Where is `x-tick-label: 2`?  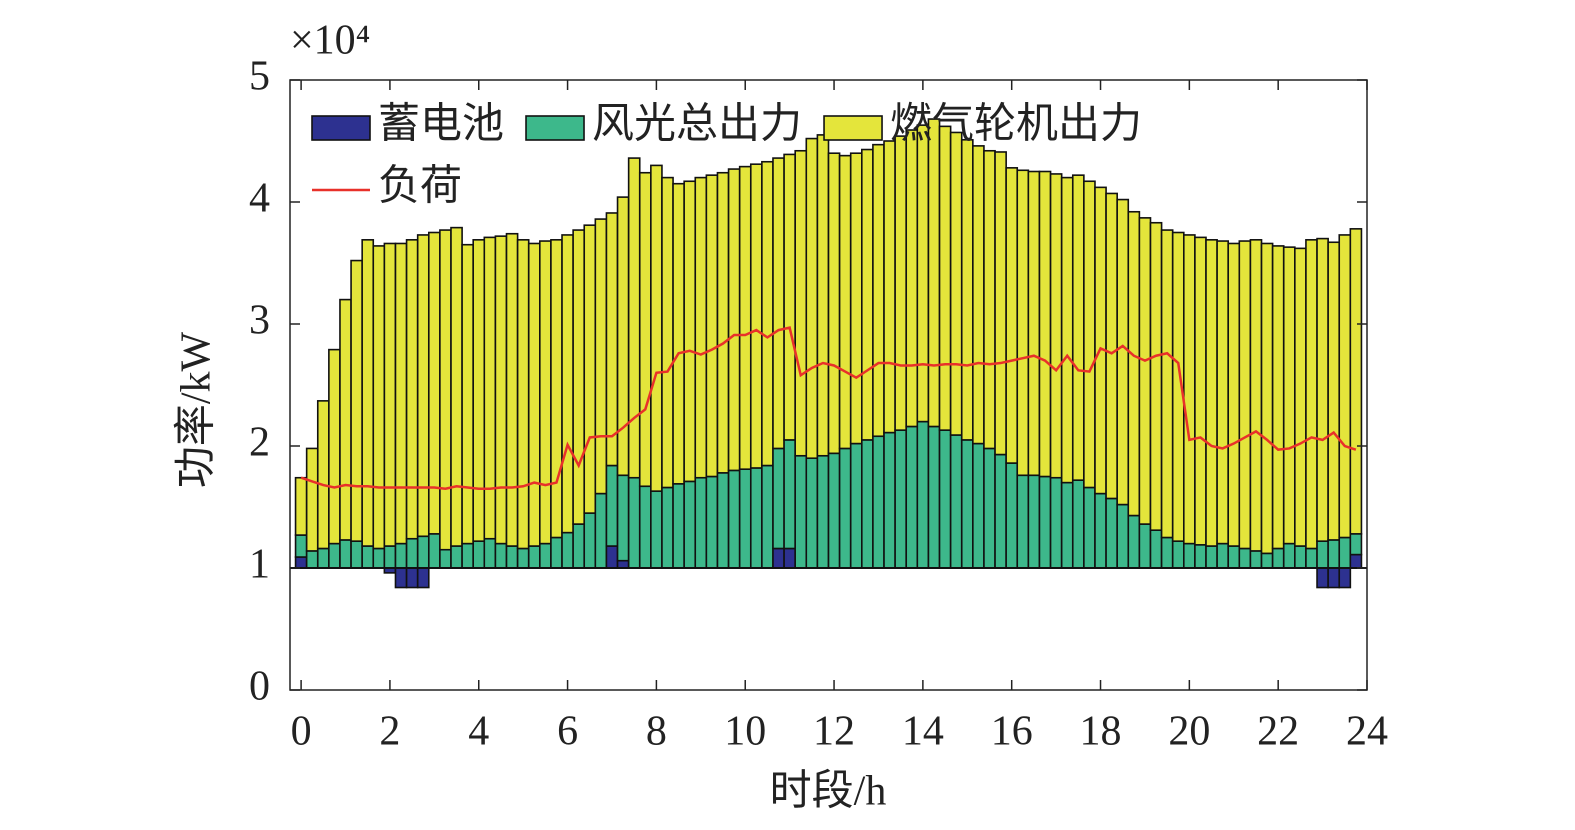 x-tick-label: 2 is located at coordinates (389, 732).